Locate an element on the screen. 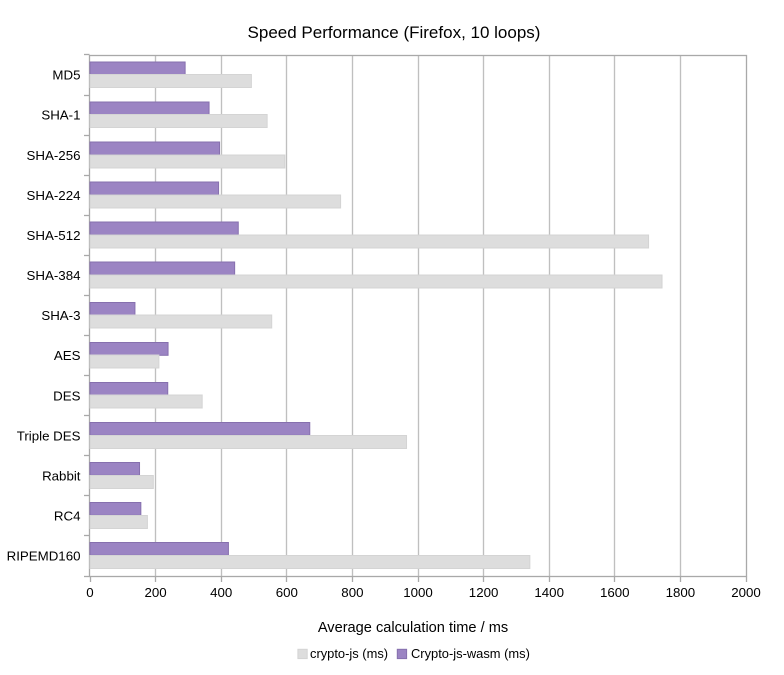 The width and height of the screenshot is (784, 675). svg-text: 0 is located at coordinates (89, 592).